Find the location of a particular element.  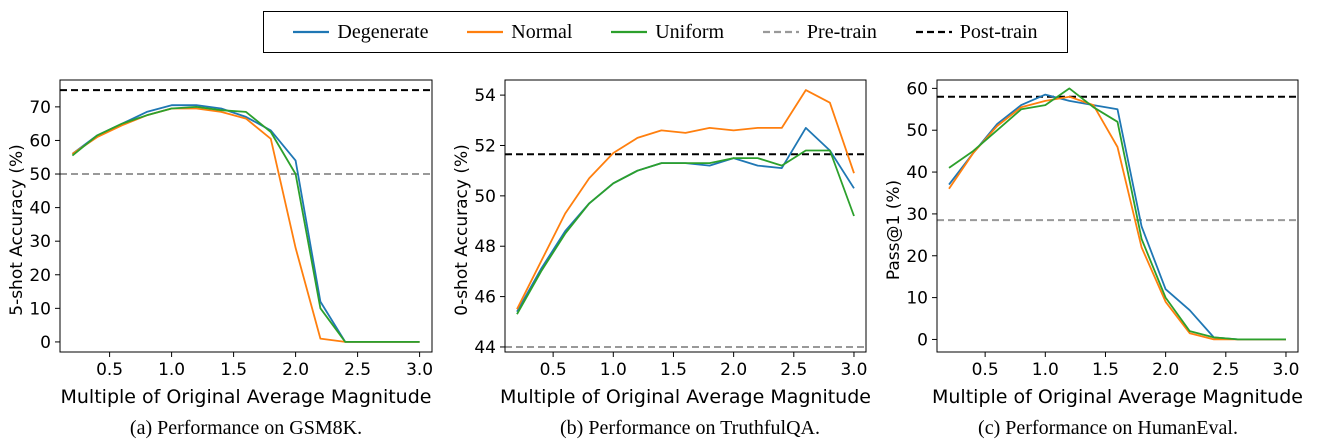

y-tick-label: 46 is located at coordinates (485, 298).